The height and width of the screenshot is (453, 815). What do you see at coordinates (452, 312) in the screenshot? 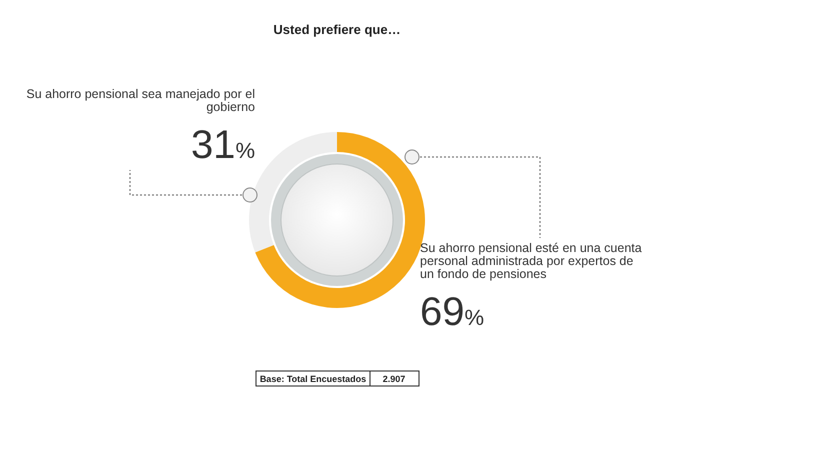
I see `data-label: 69%` at bounding box center [452, 312].